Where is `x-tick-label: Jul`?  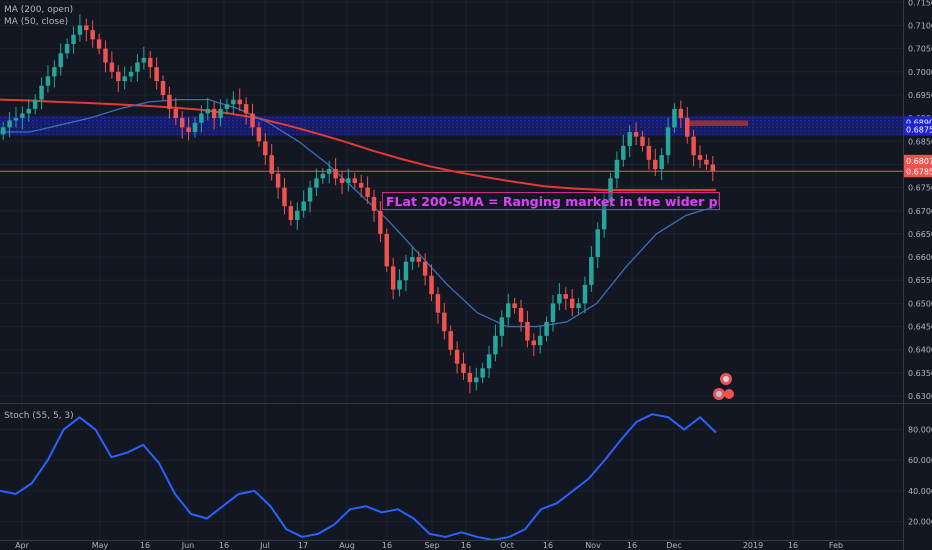 x-tick-label: Jul is located at coordinates (264, 545).